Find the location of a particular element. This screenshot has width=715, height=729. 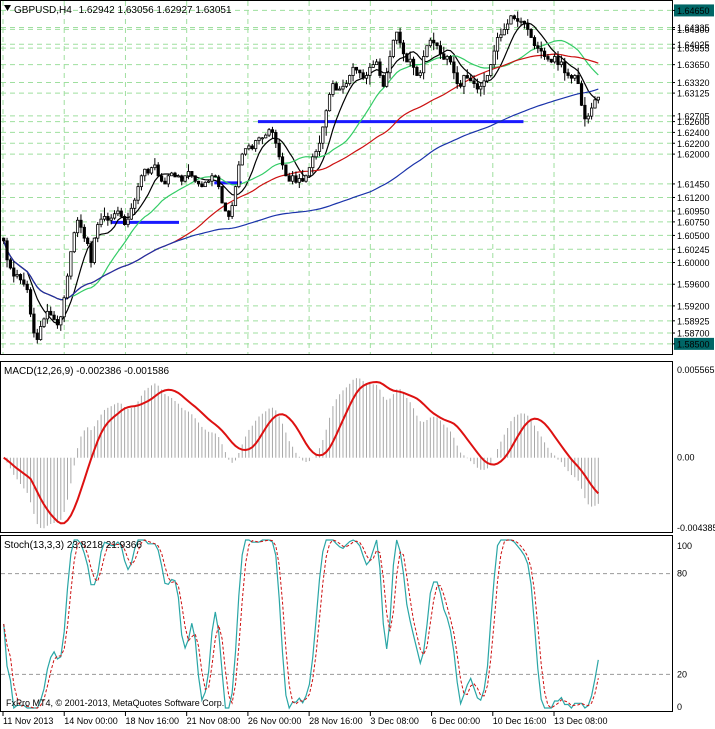

time-tick-label: 3 Dec 08:00 is located at coordinates (394, 721).